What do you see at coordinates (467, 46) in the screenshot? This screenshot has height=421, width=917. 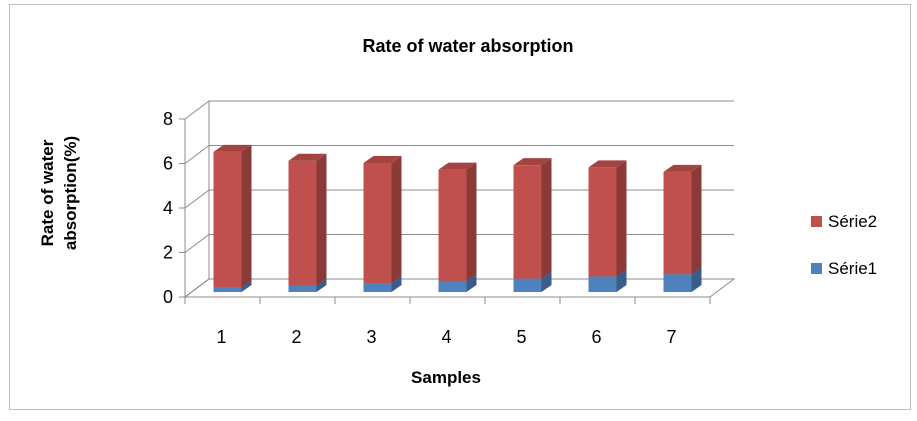 I see `chart-title: Rate of water absorption` at bounding box center [467, 46].